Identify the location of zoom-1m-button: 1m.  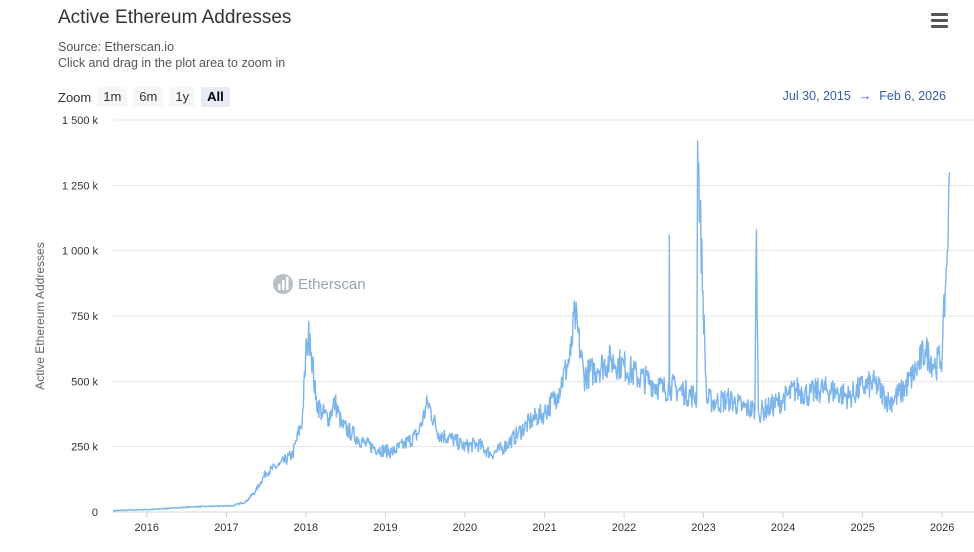
(112, 97).